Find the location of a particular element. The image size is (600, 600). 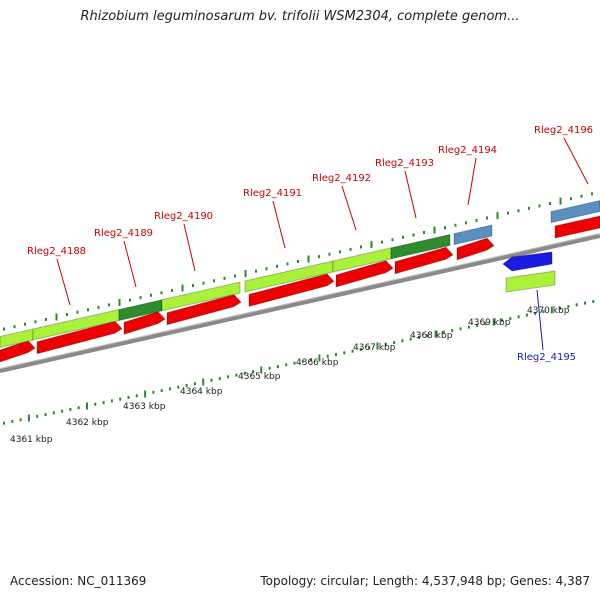

scale-label: 4361 kbp is located at coordinates (31, 440).